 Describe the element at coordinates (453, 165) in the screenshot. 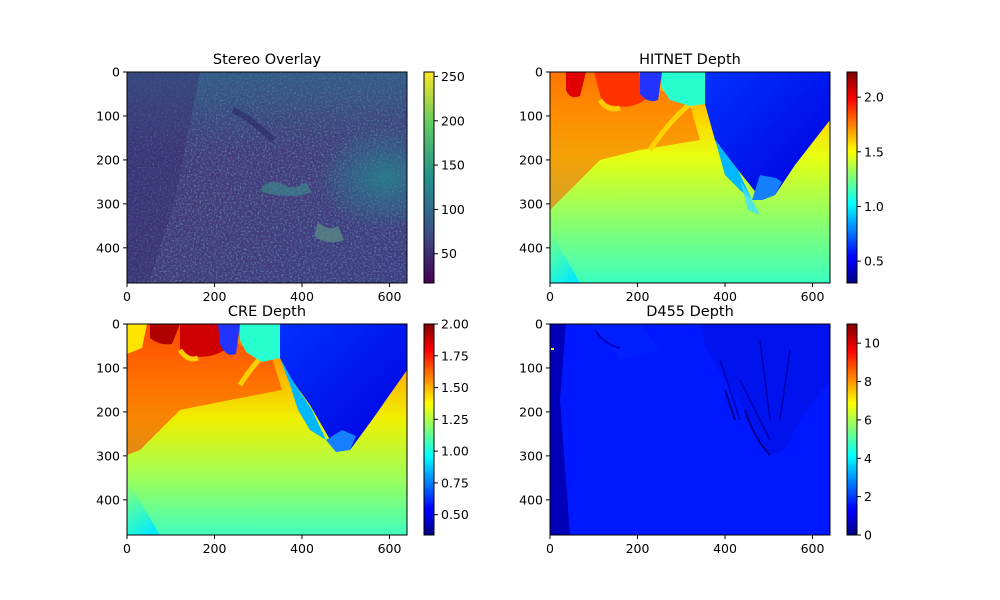

I see `colorbar-tick-label: 150` at that location.